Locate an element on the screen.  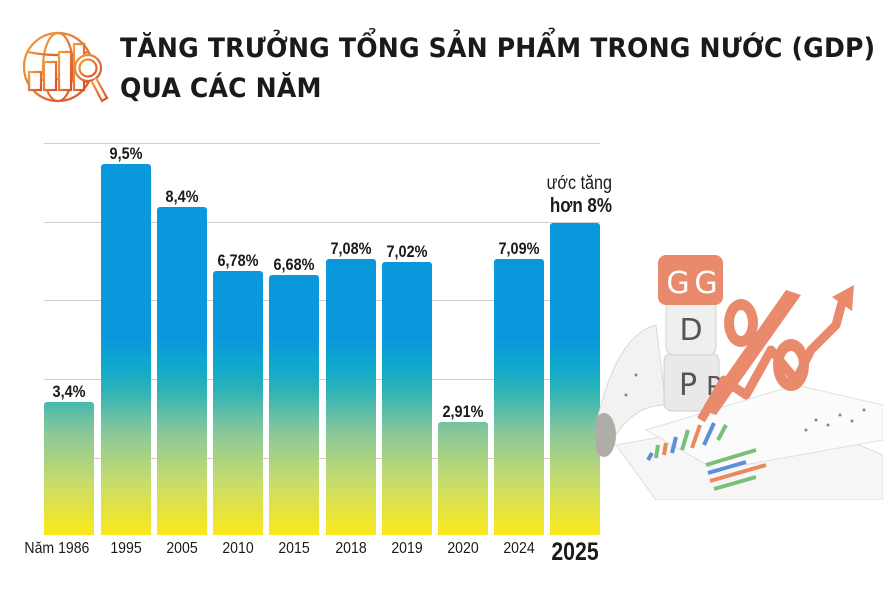
x-tick-label: 2024 is located at coordinates (519, 548).